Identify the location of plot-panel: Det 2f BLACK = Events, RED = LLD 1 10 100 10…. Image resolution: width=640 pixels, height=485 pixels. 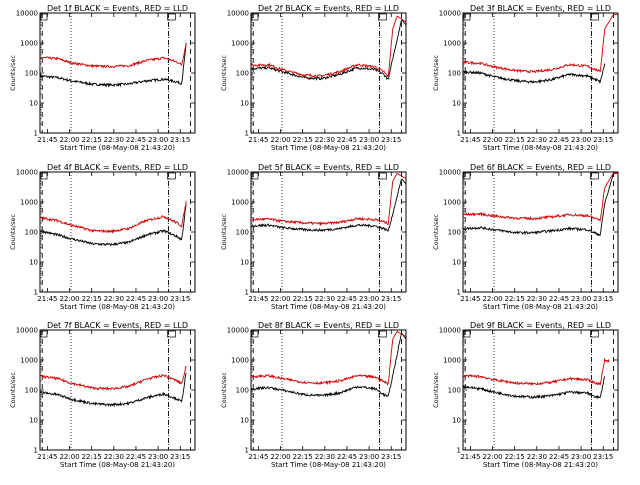
(313, 78).